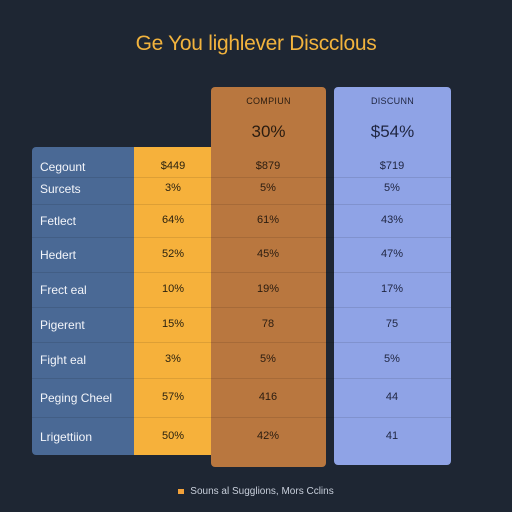  I want to click on row-label-panel, so click(84, 301).